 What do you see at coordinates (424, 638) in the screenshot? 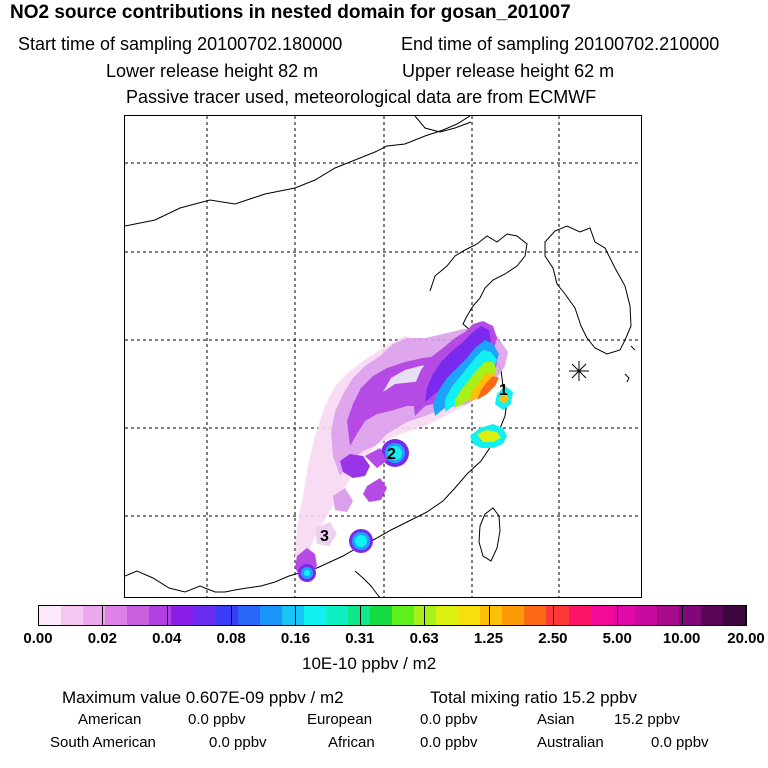
I see `colorbar-tick-label: 0.63` at bounding box center [424, 638].